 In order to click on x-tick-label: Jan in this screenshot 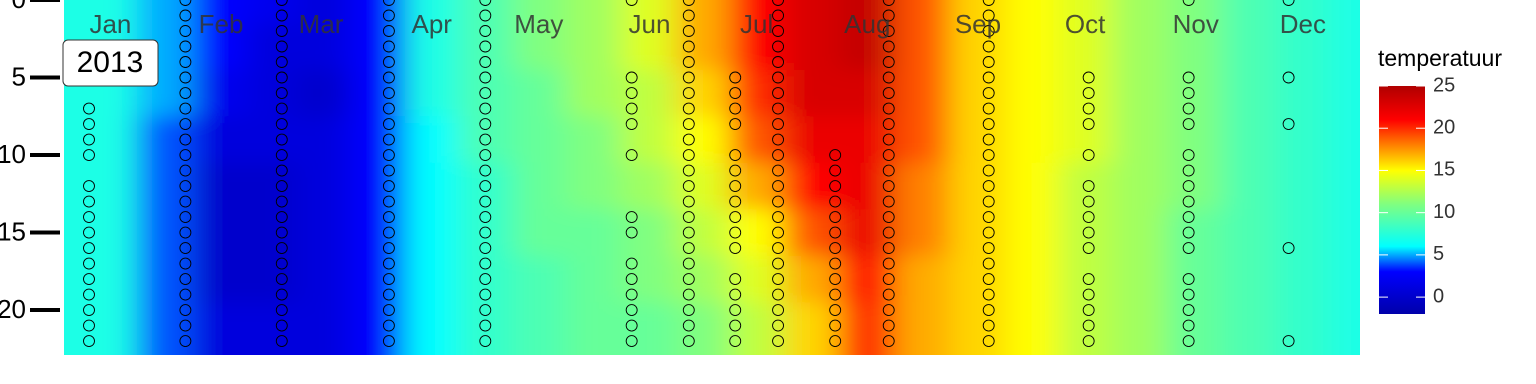, I will do `click(110, 24)`.